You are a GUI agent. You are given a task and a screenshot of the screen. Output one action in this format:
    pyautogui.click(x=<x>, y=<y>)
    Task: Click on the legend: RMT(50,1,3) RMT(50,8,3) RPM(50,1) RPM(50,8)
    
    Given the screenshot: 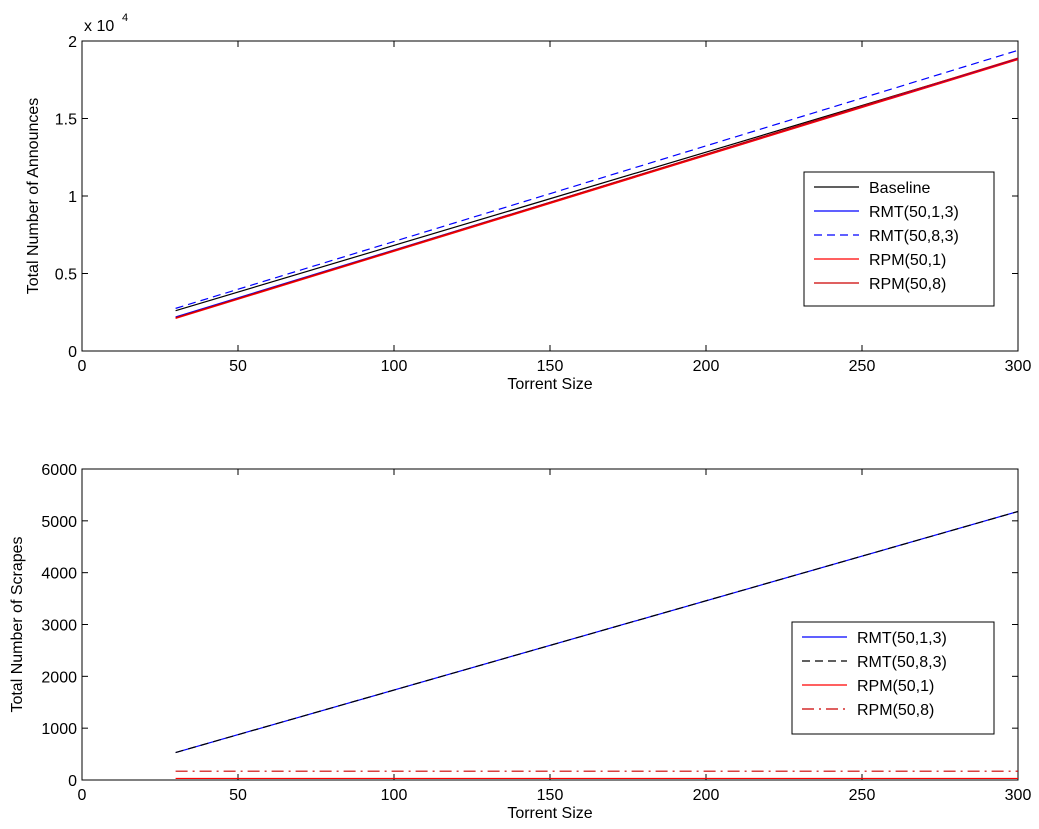 What is the action you would take?
    pyautogui.click(x=893, y=678)
    